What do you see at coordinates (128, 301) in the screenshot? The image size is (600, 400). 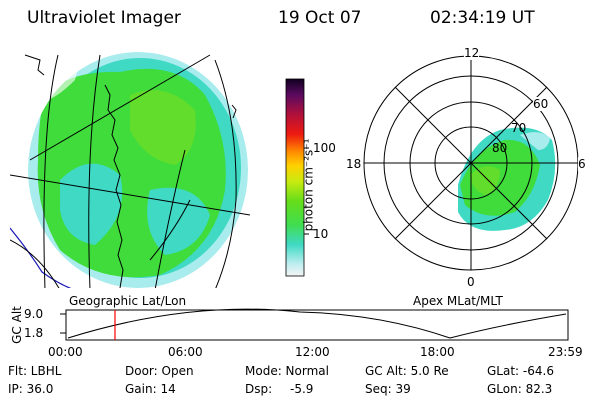 I see `geographic-caption: Geographic Lat/Lon` at bounding box center [128, 301].